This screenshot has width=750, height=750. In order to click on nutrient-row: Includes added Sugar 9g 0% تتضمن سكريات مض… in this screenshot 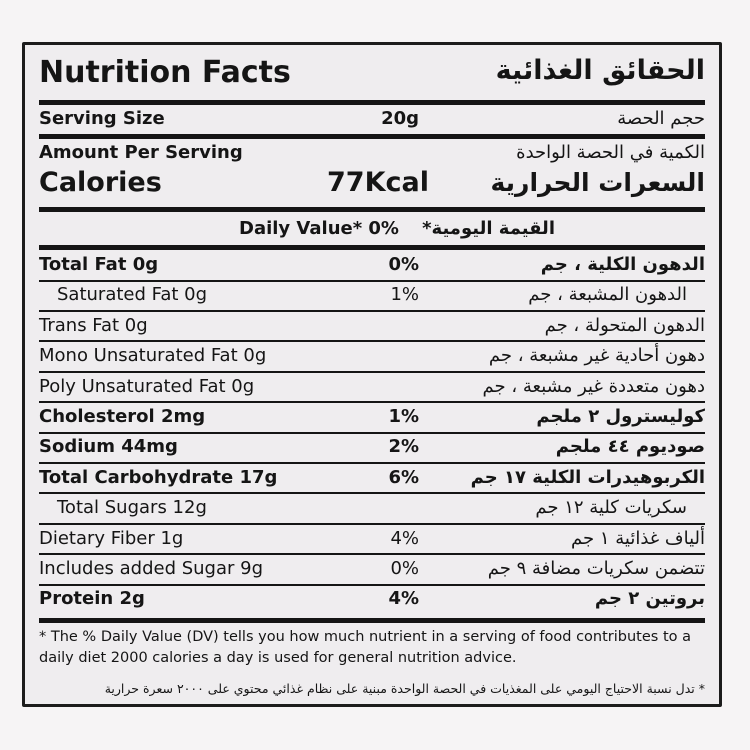, I will do `click(372, 569)`.